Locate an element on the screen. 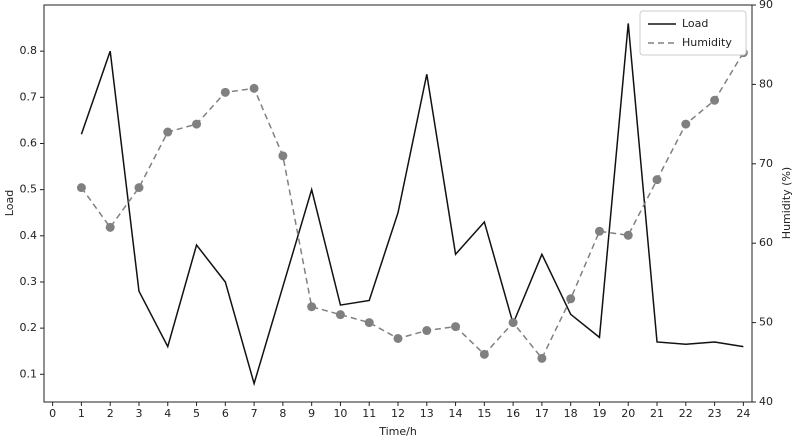 The height and width of the screenshot is (442, 796). x-tick-label: 20 is located at coordinates (628, 413).